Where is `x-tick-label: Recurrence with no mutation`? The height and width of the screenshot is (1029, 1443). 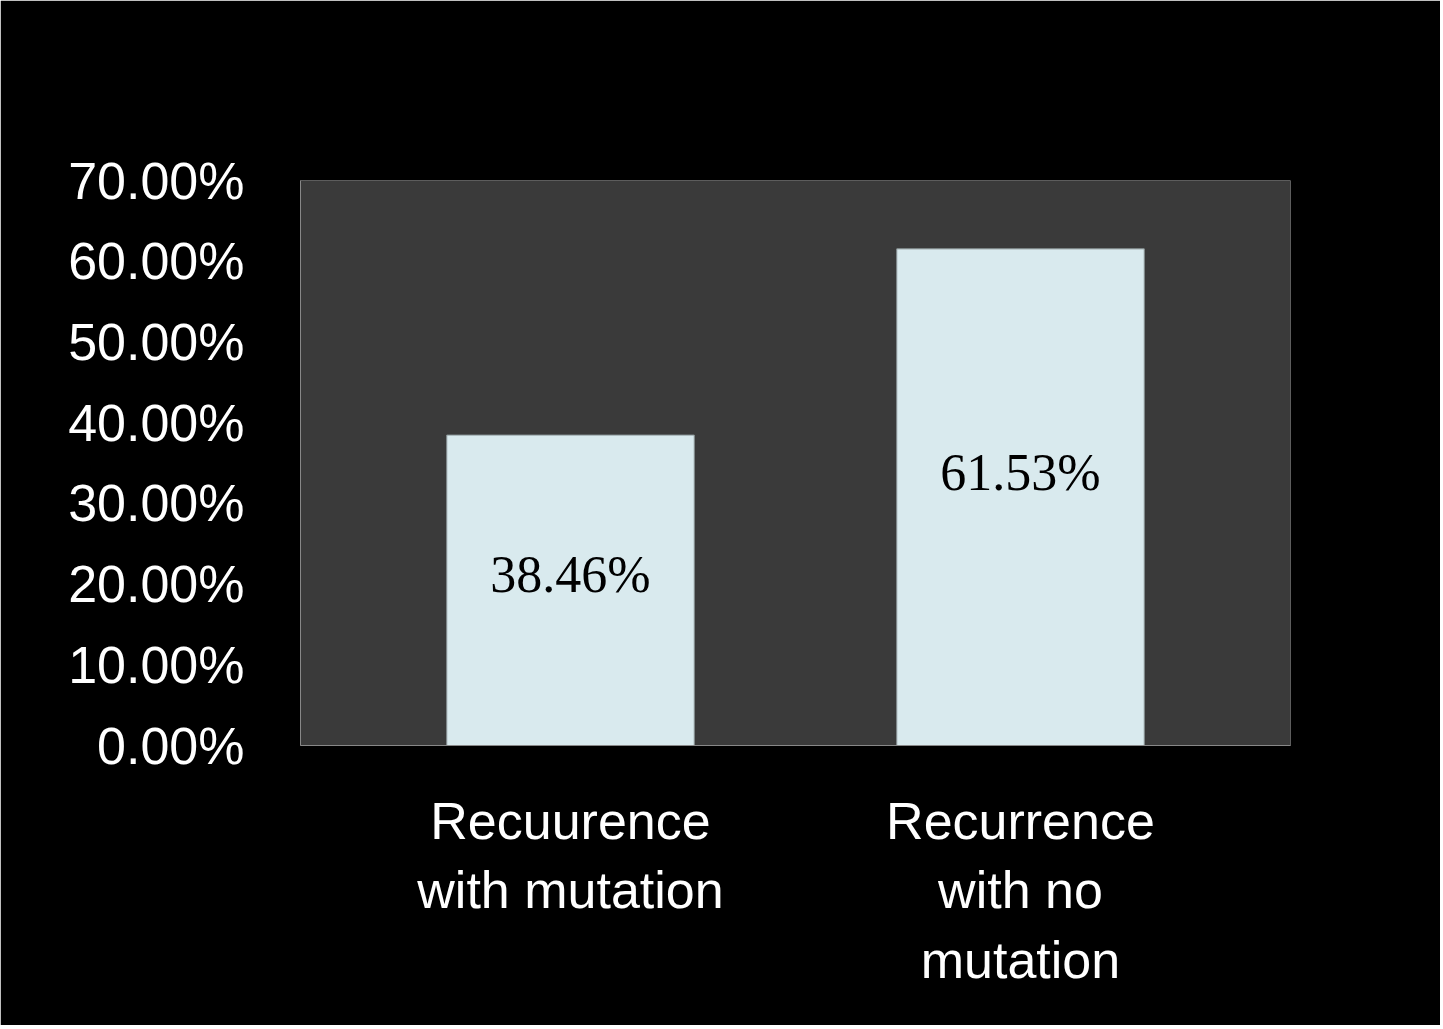
x-tick-label: Recurrence with no mutation is located at coordinates (1020, 890).